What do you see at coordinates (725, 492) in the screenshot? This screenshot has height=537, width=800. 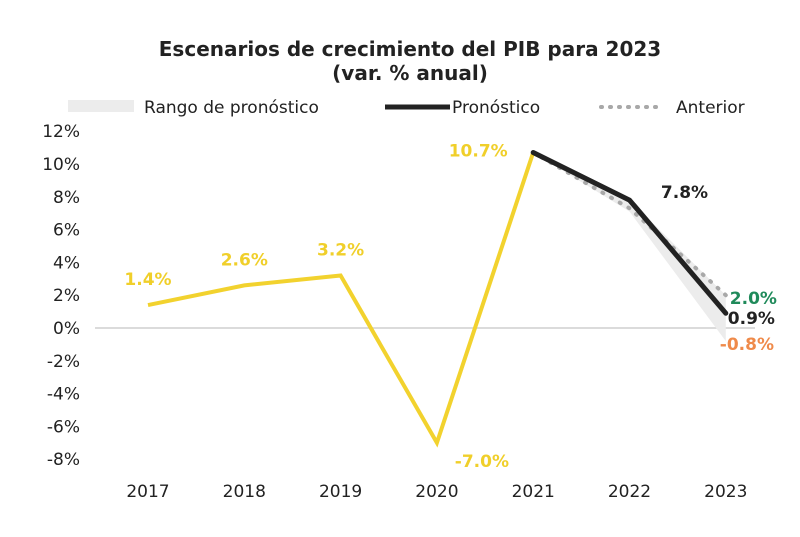 I see `x-tick-label: 2023` at bounding box center [725, 492].